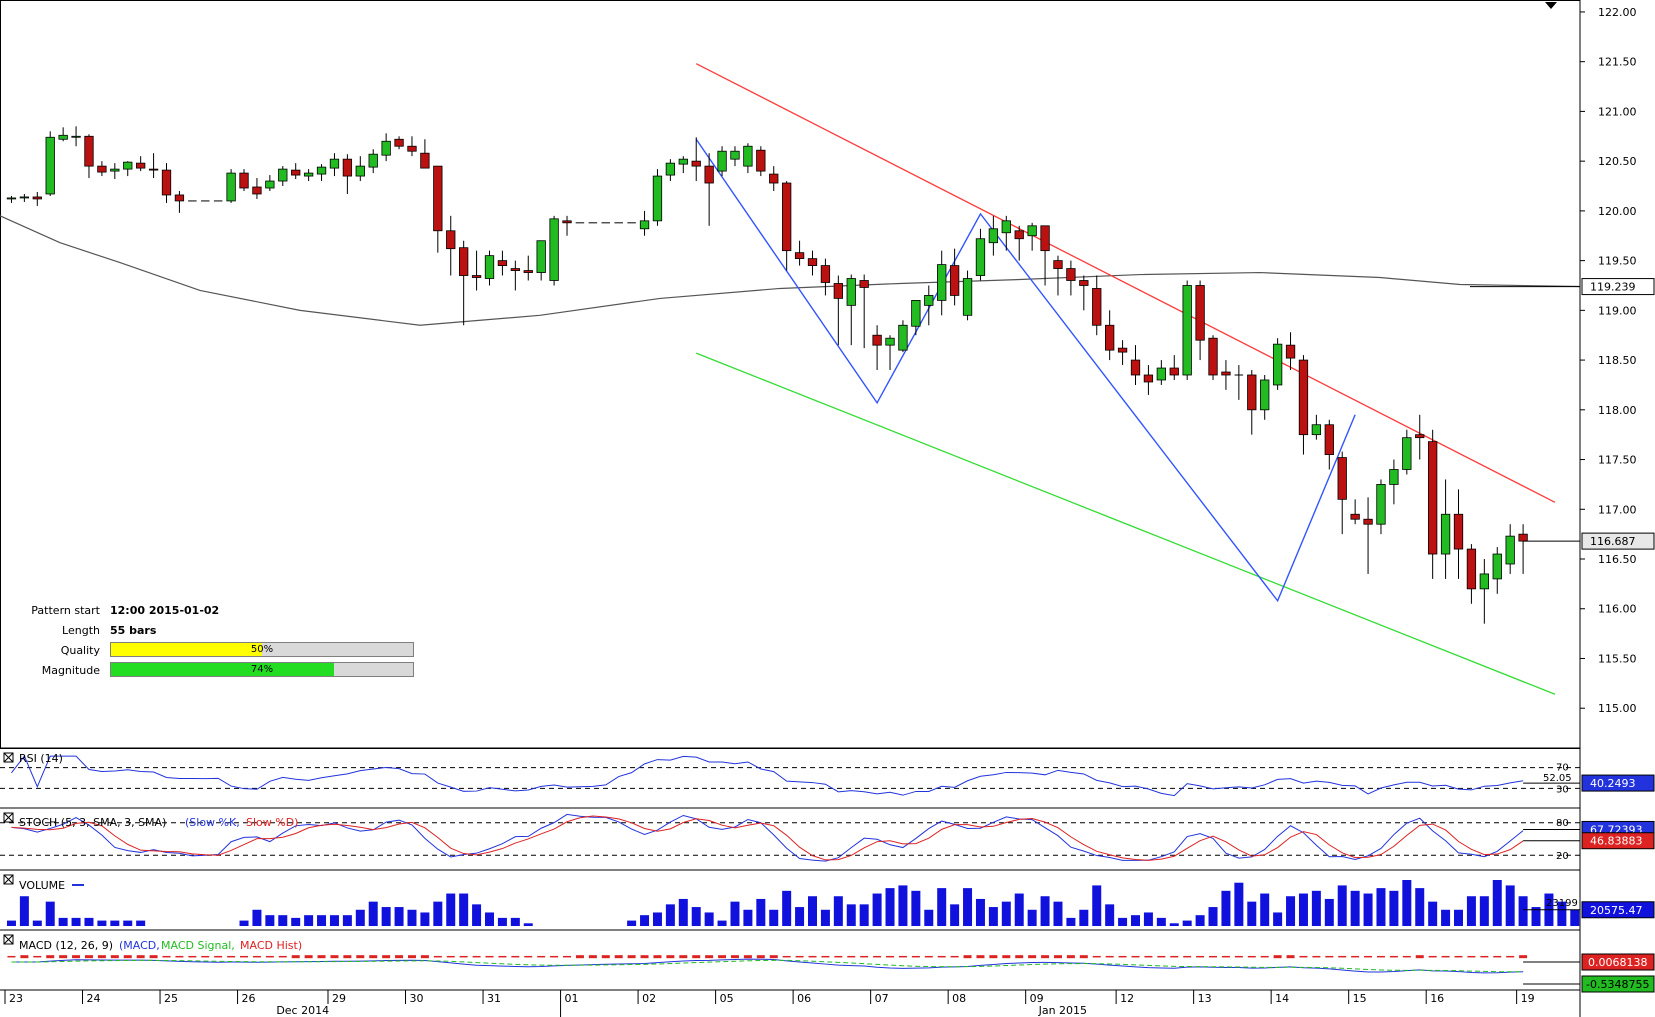 This screenshot has width=1655, height=1017. I want to click on length-label: Length, so click(81, 630).